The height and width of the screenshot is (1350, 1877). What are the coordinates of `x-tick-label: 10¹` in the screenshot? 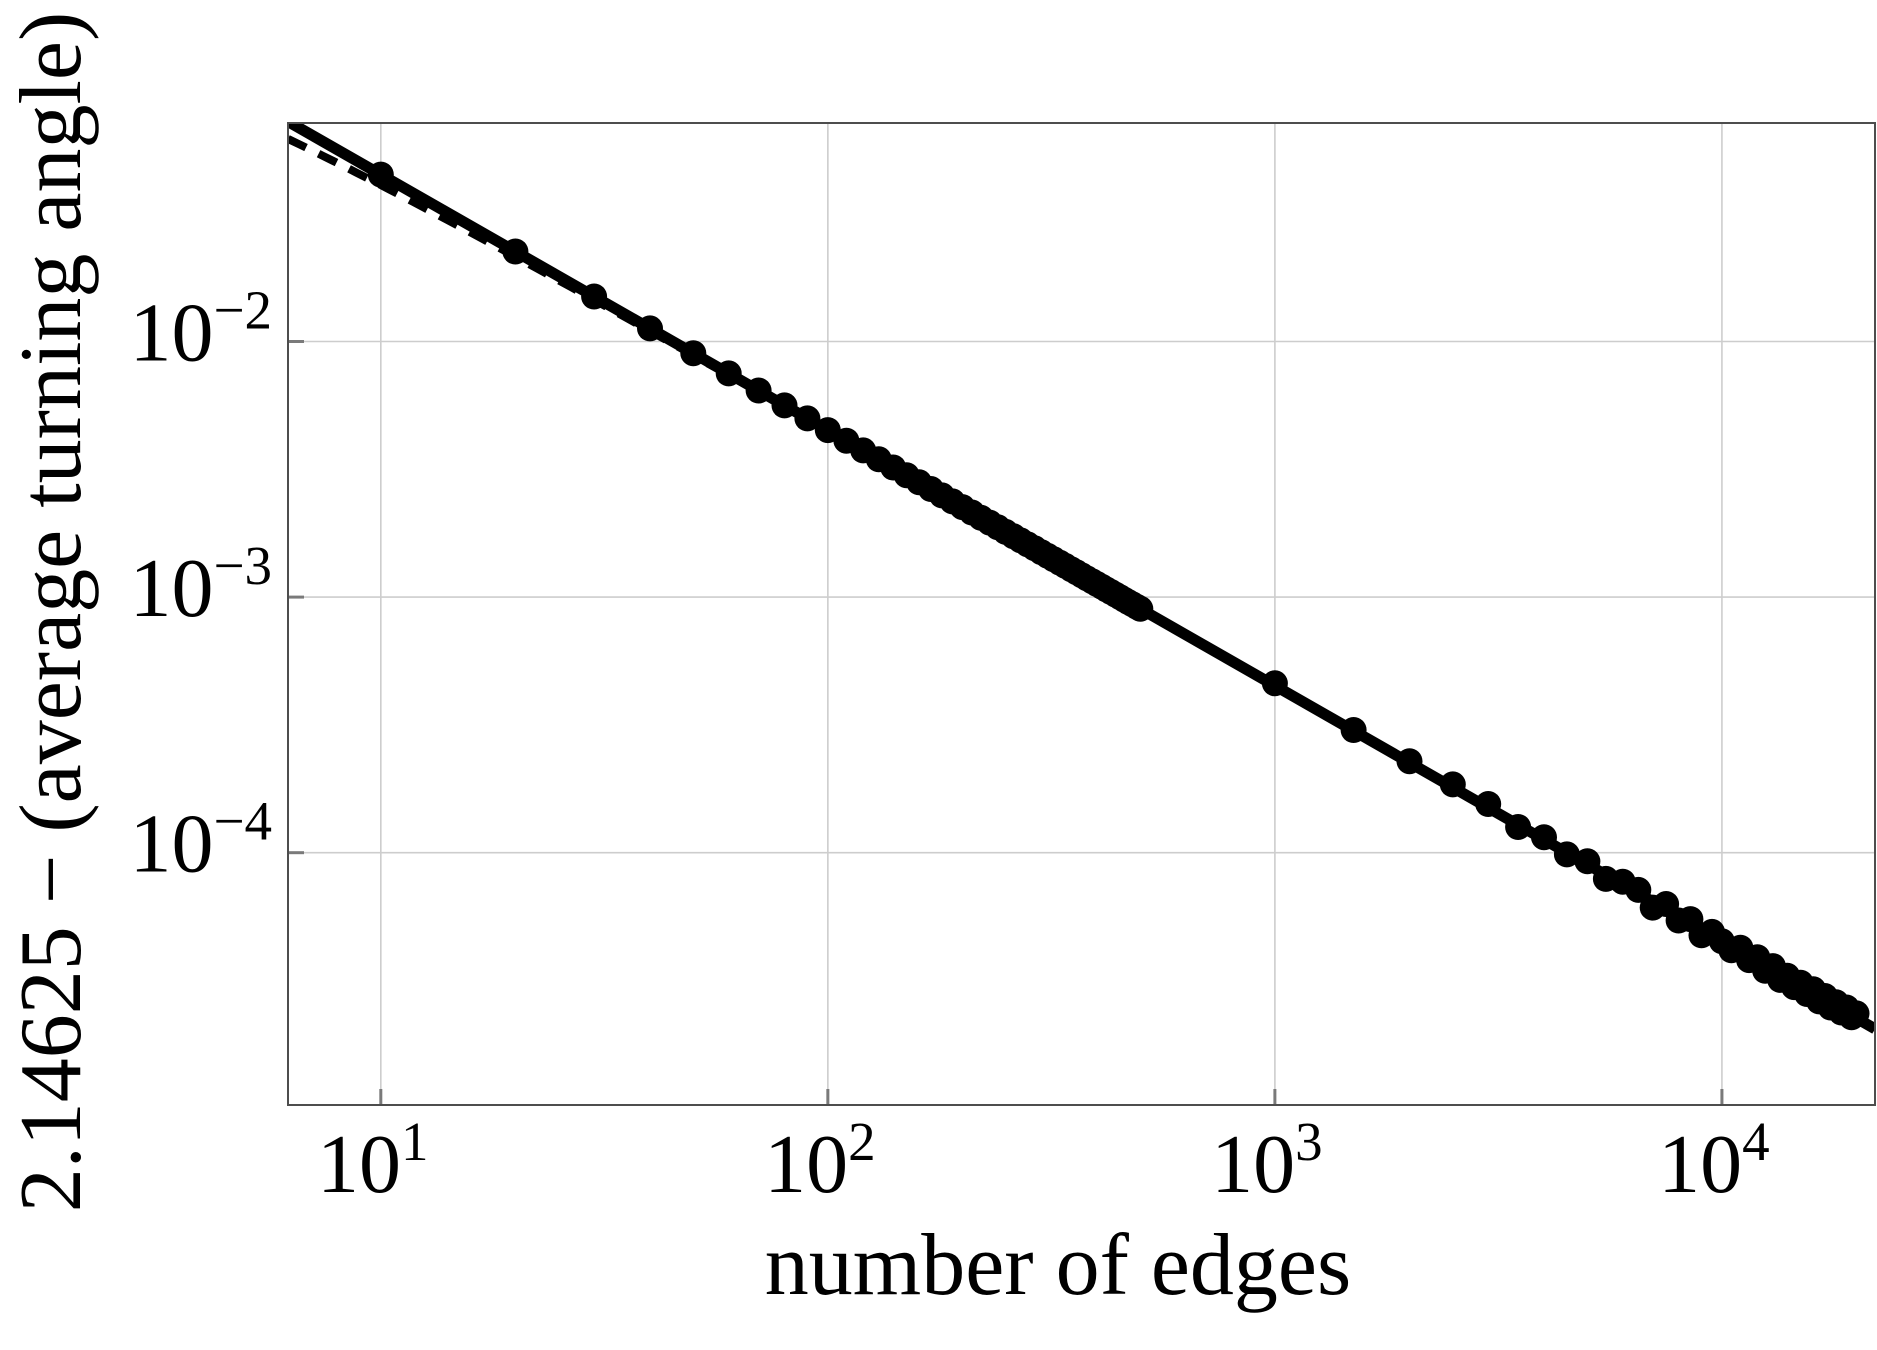 It's located at (373, 1161).